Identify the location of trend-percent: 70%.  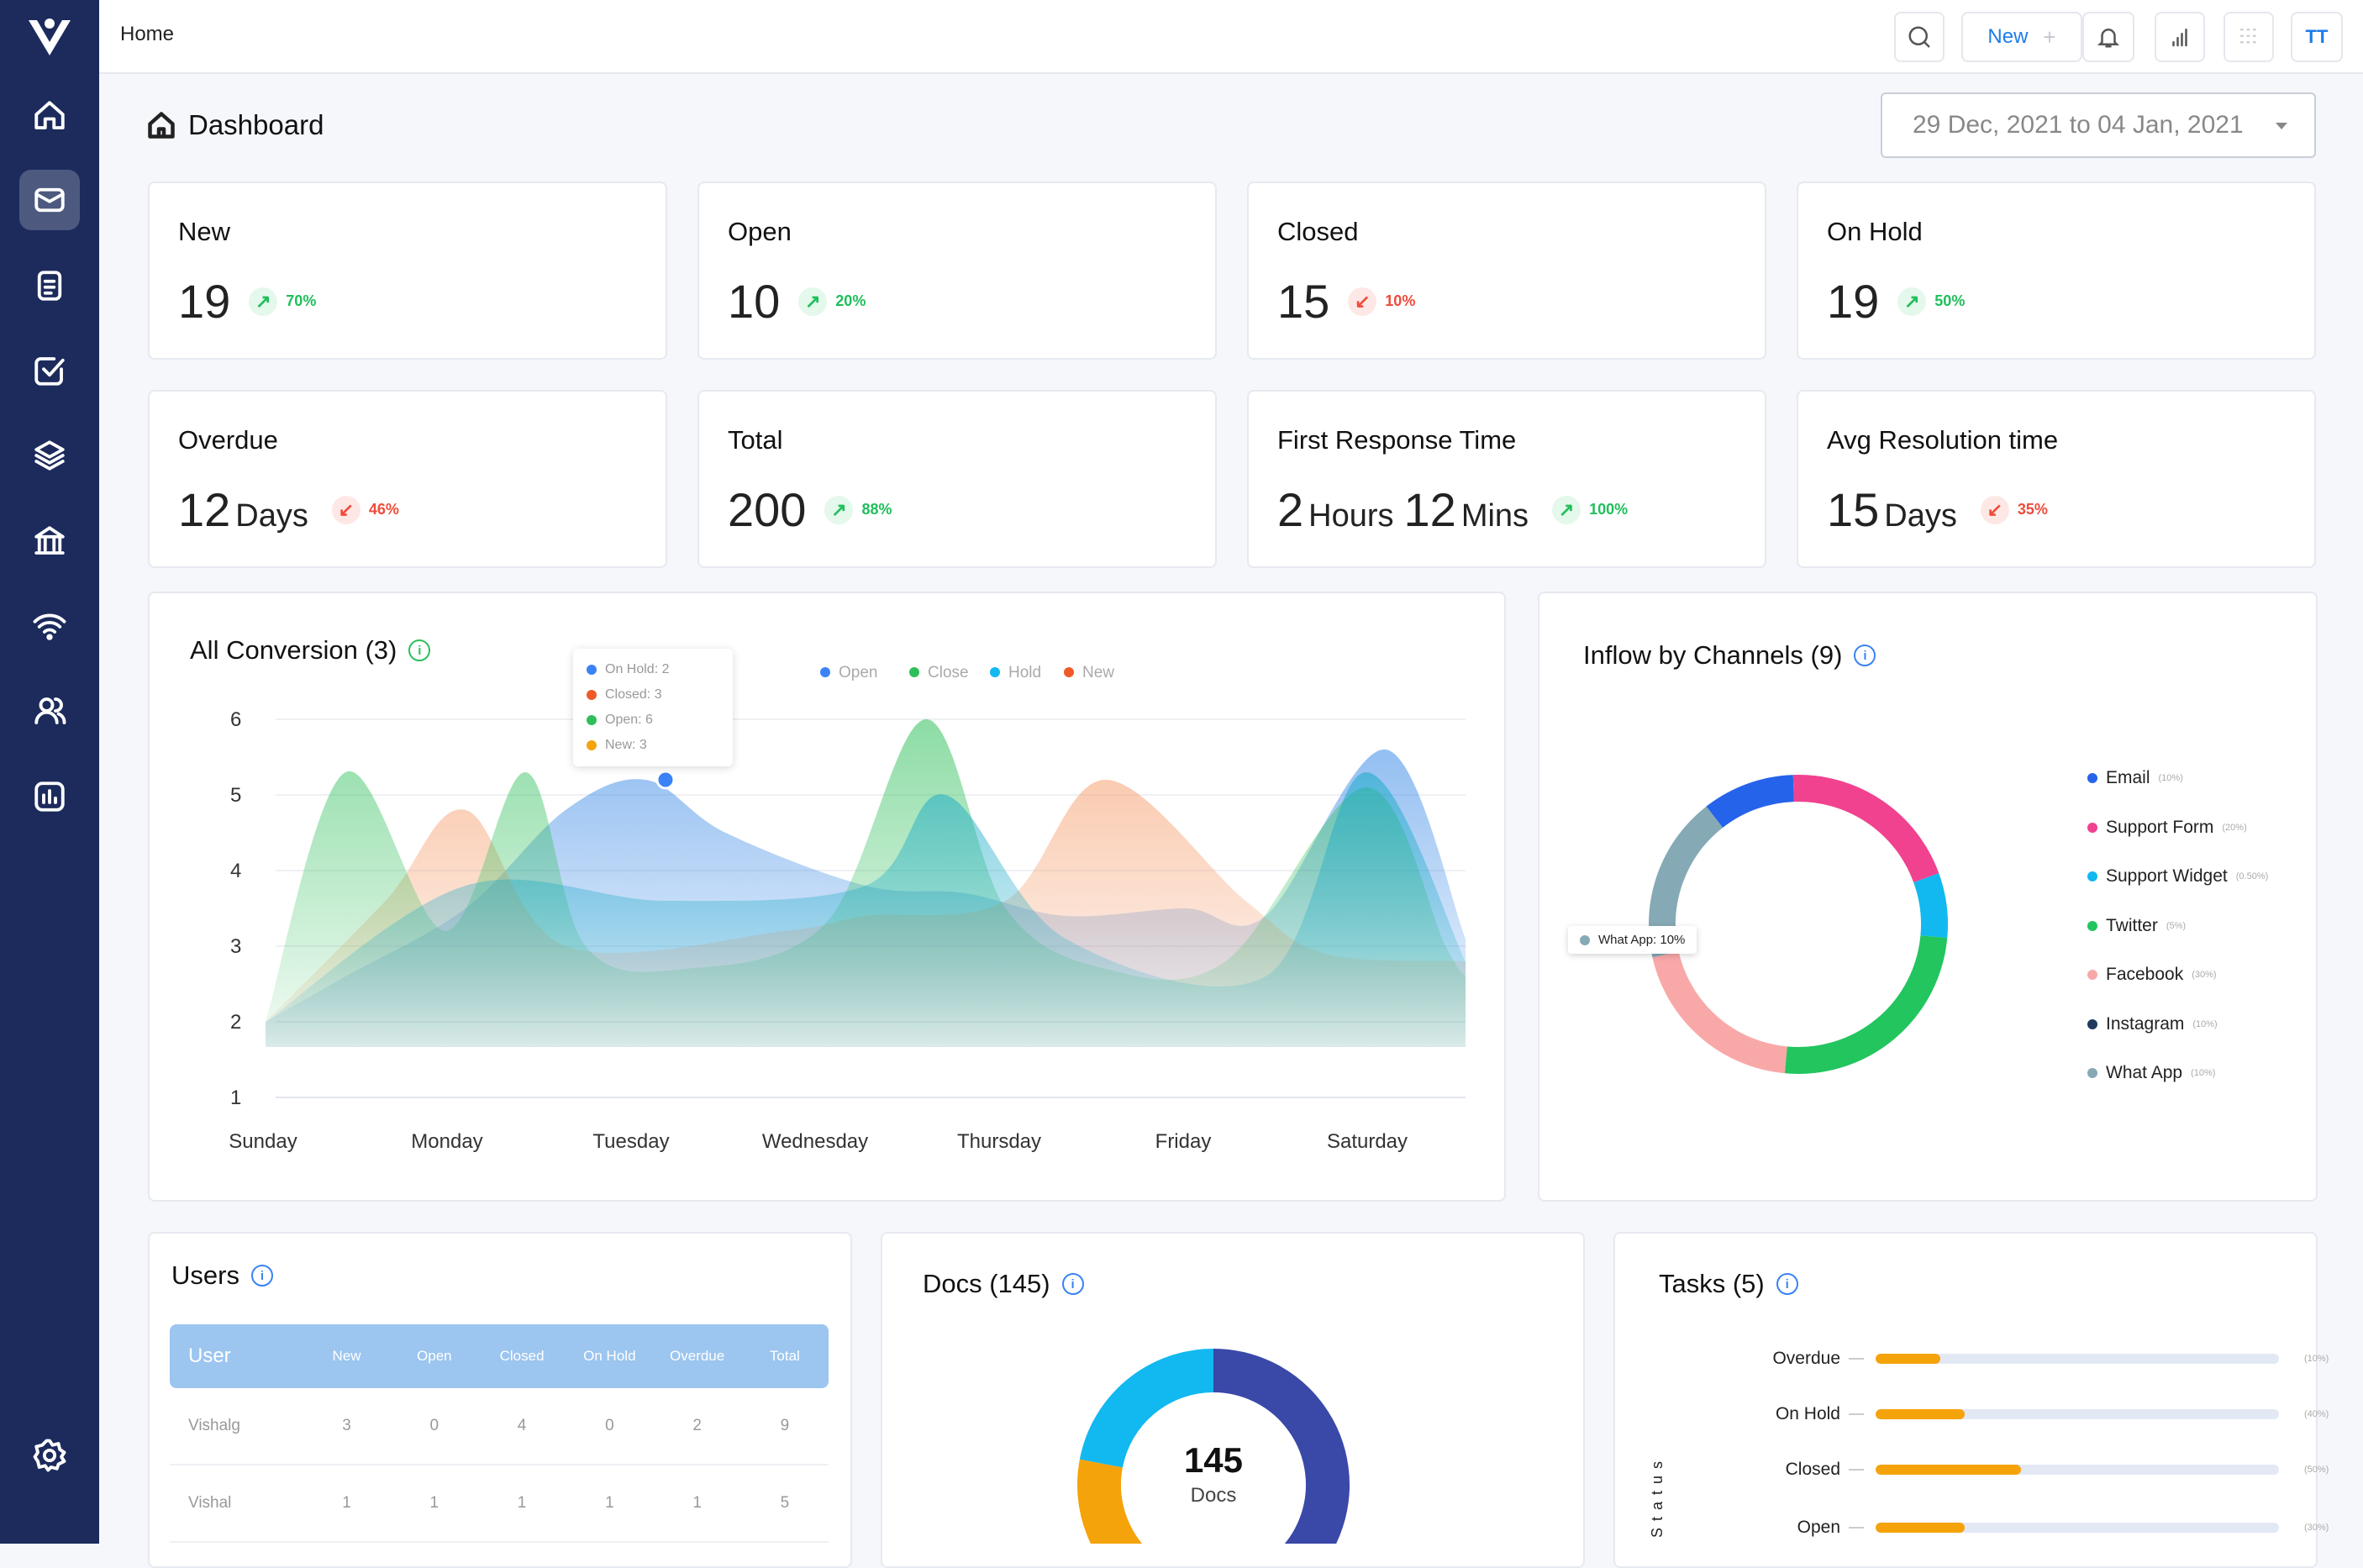
(301, 300).